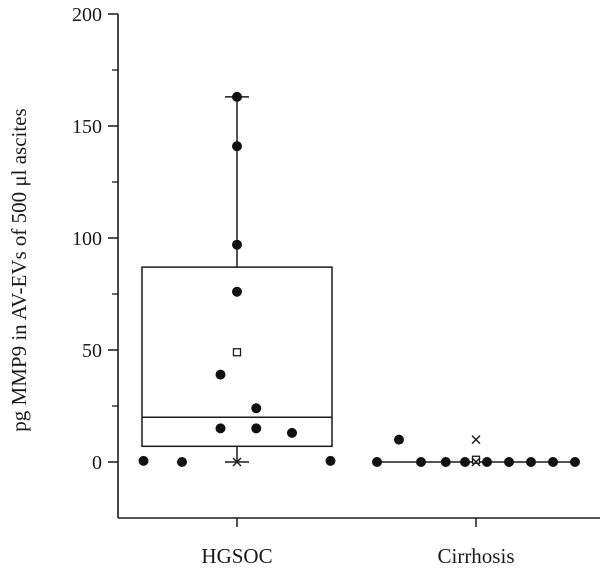 This screenshot has height=574, width=600. I want to click on y-tick-label: 200, so click(87, 15).